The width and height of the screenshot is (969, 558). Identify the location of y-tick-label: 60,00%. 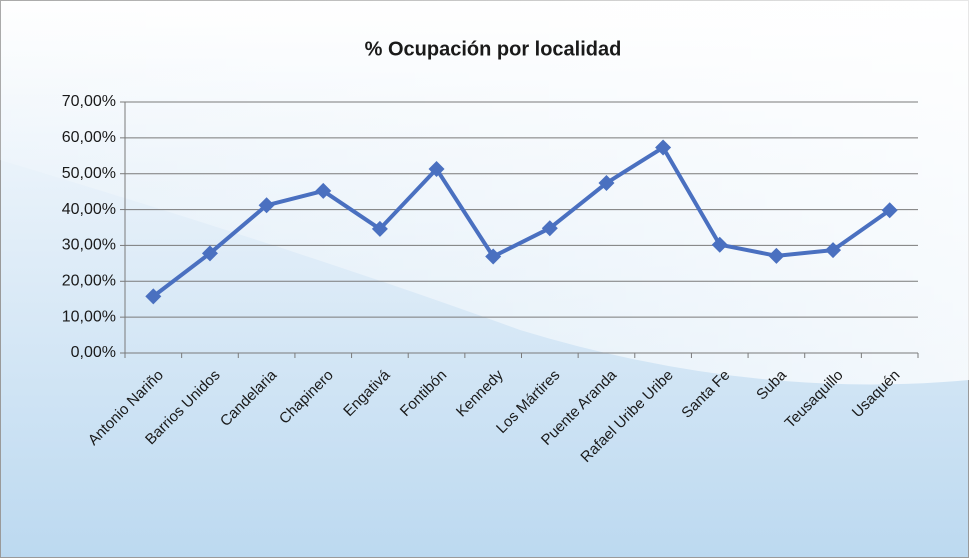
(89, 137).